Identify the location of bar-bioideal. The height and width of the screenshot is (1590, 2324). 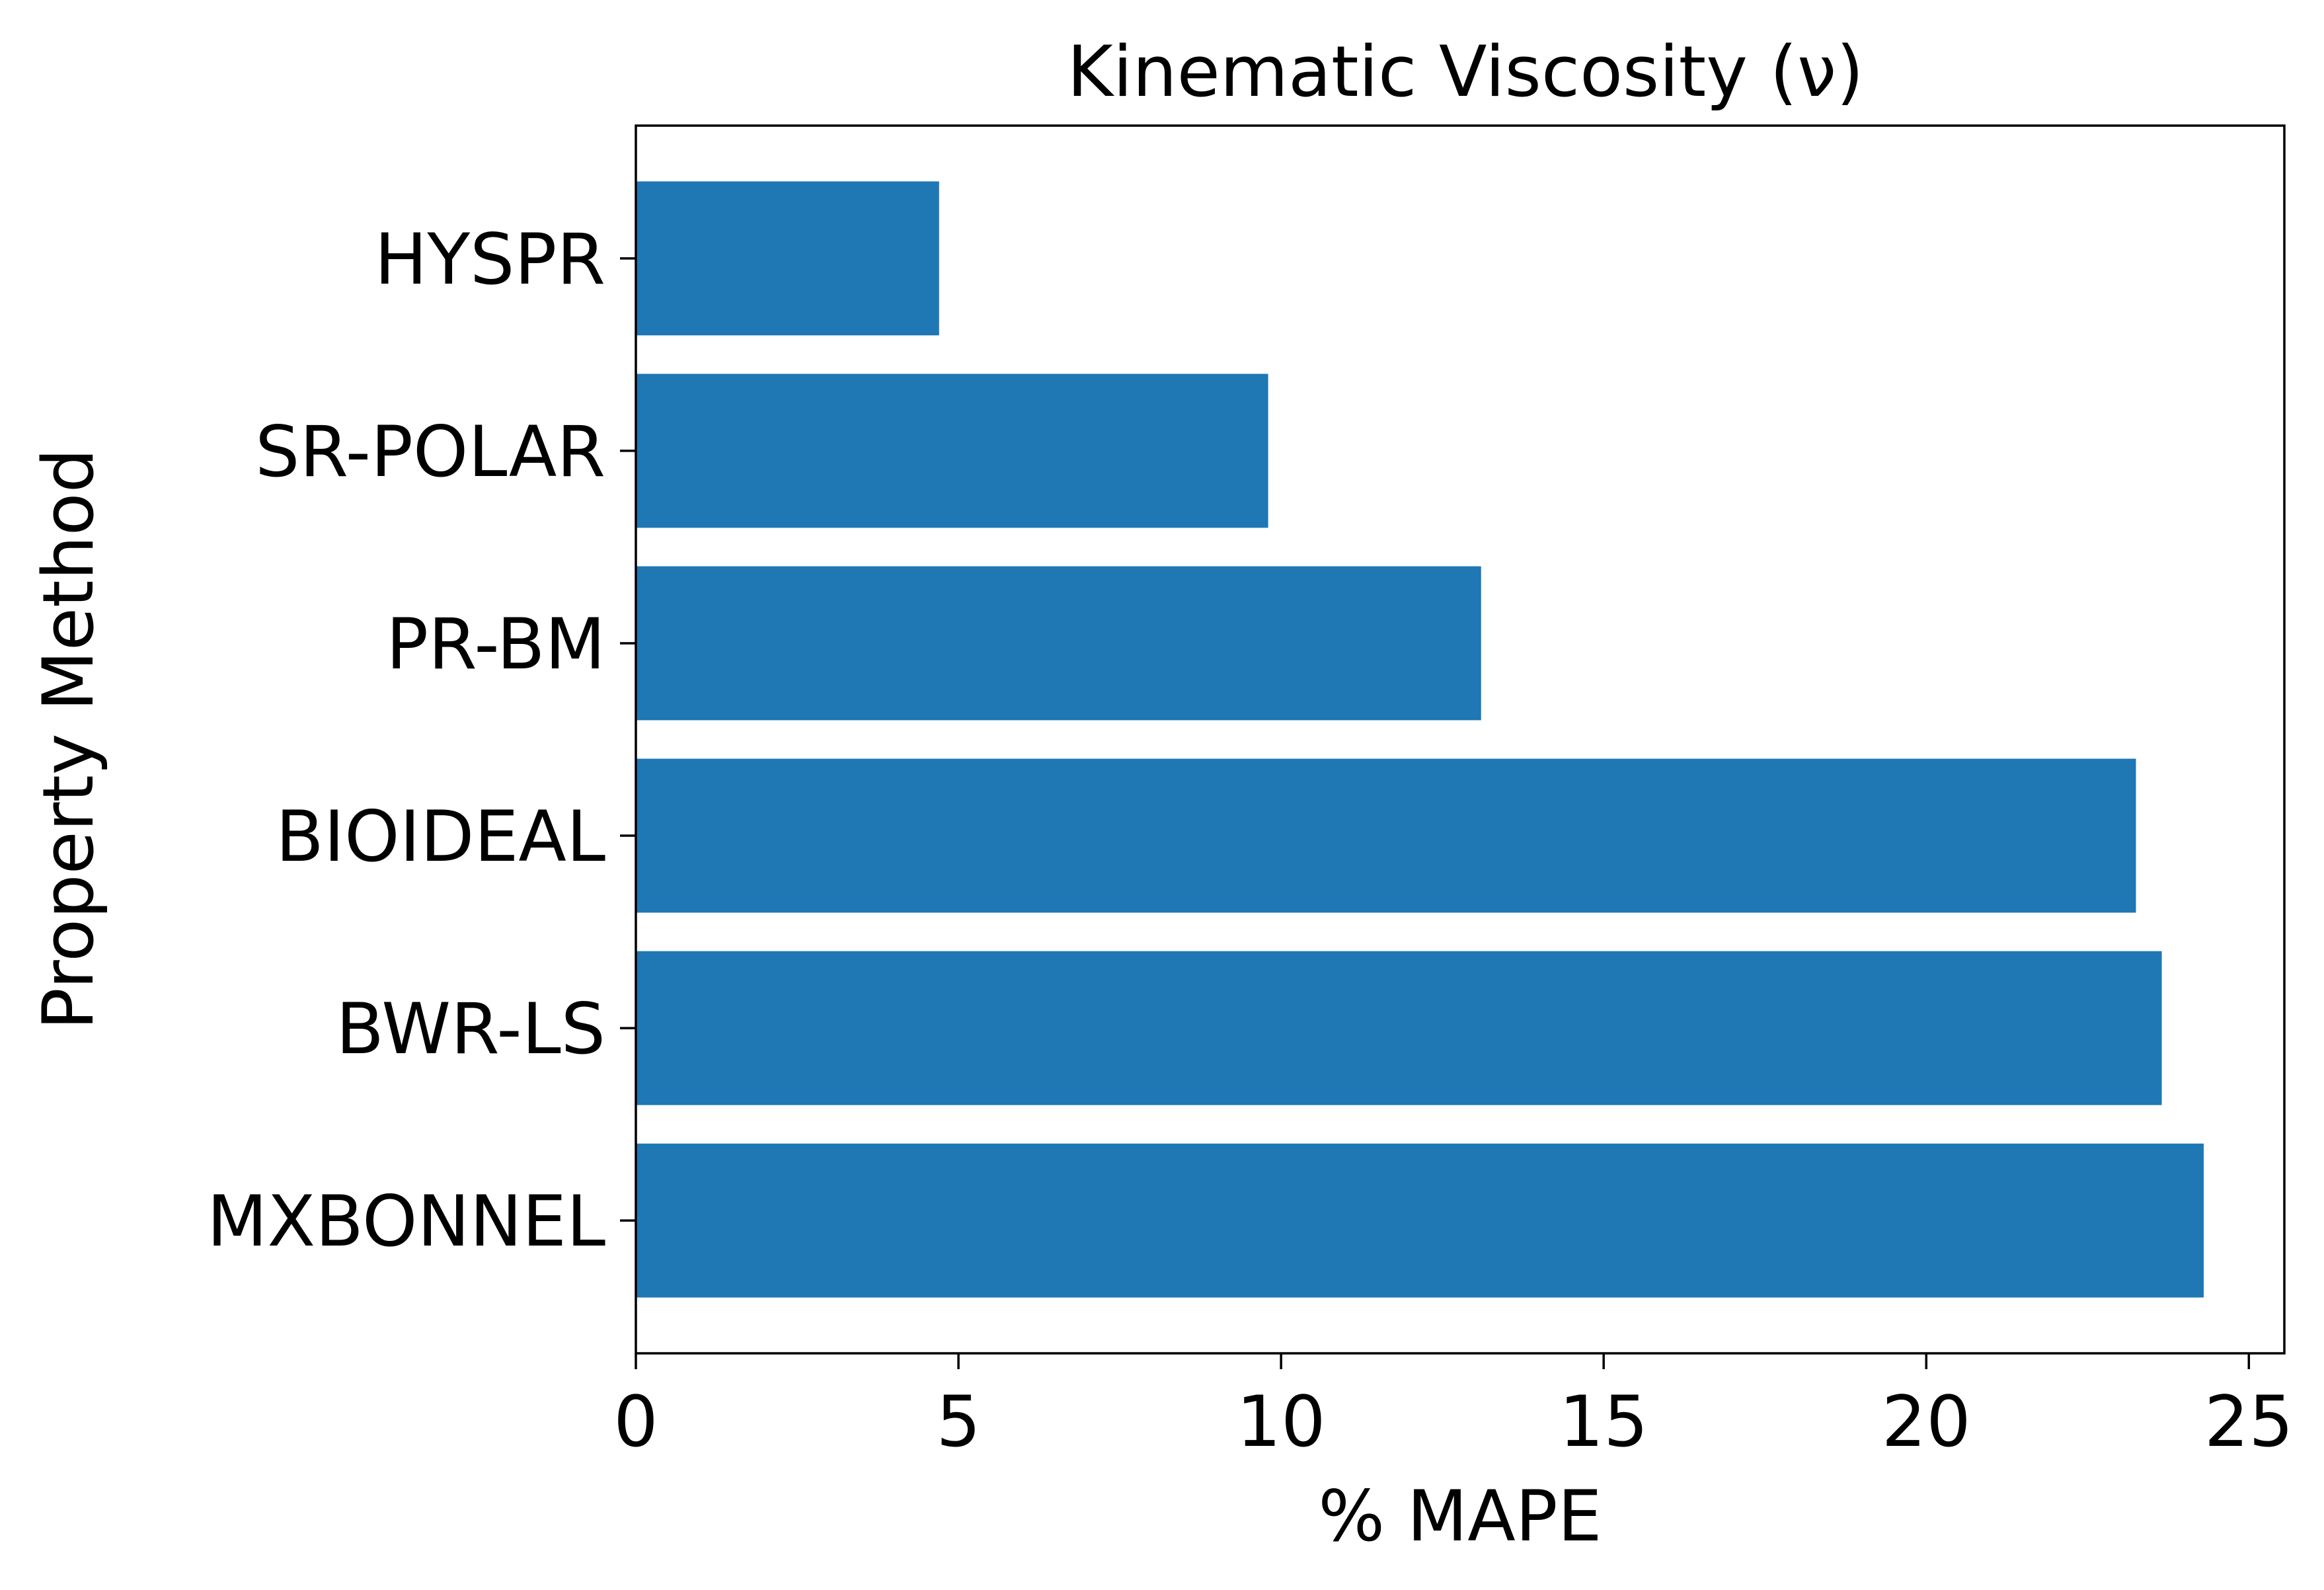
(1386, 836).